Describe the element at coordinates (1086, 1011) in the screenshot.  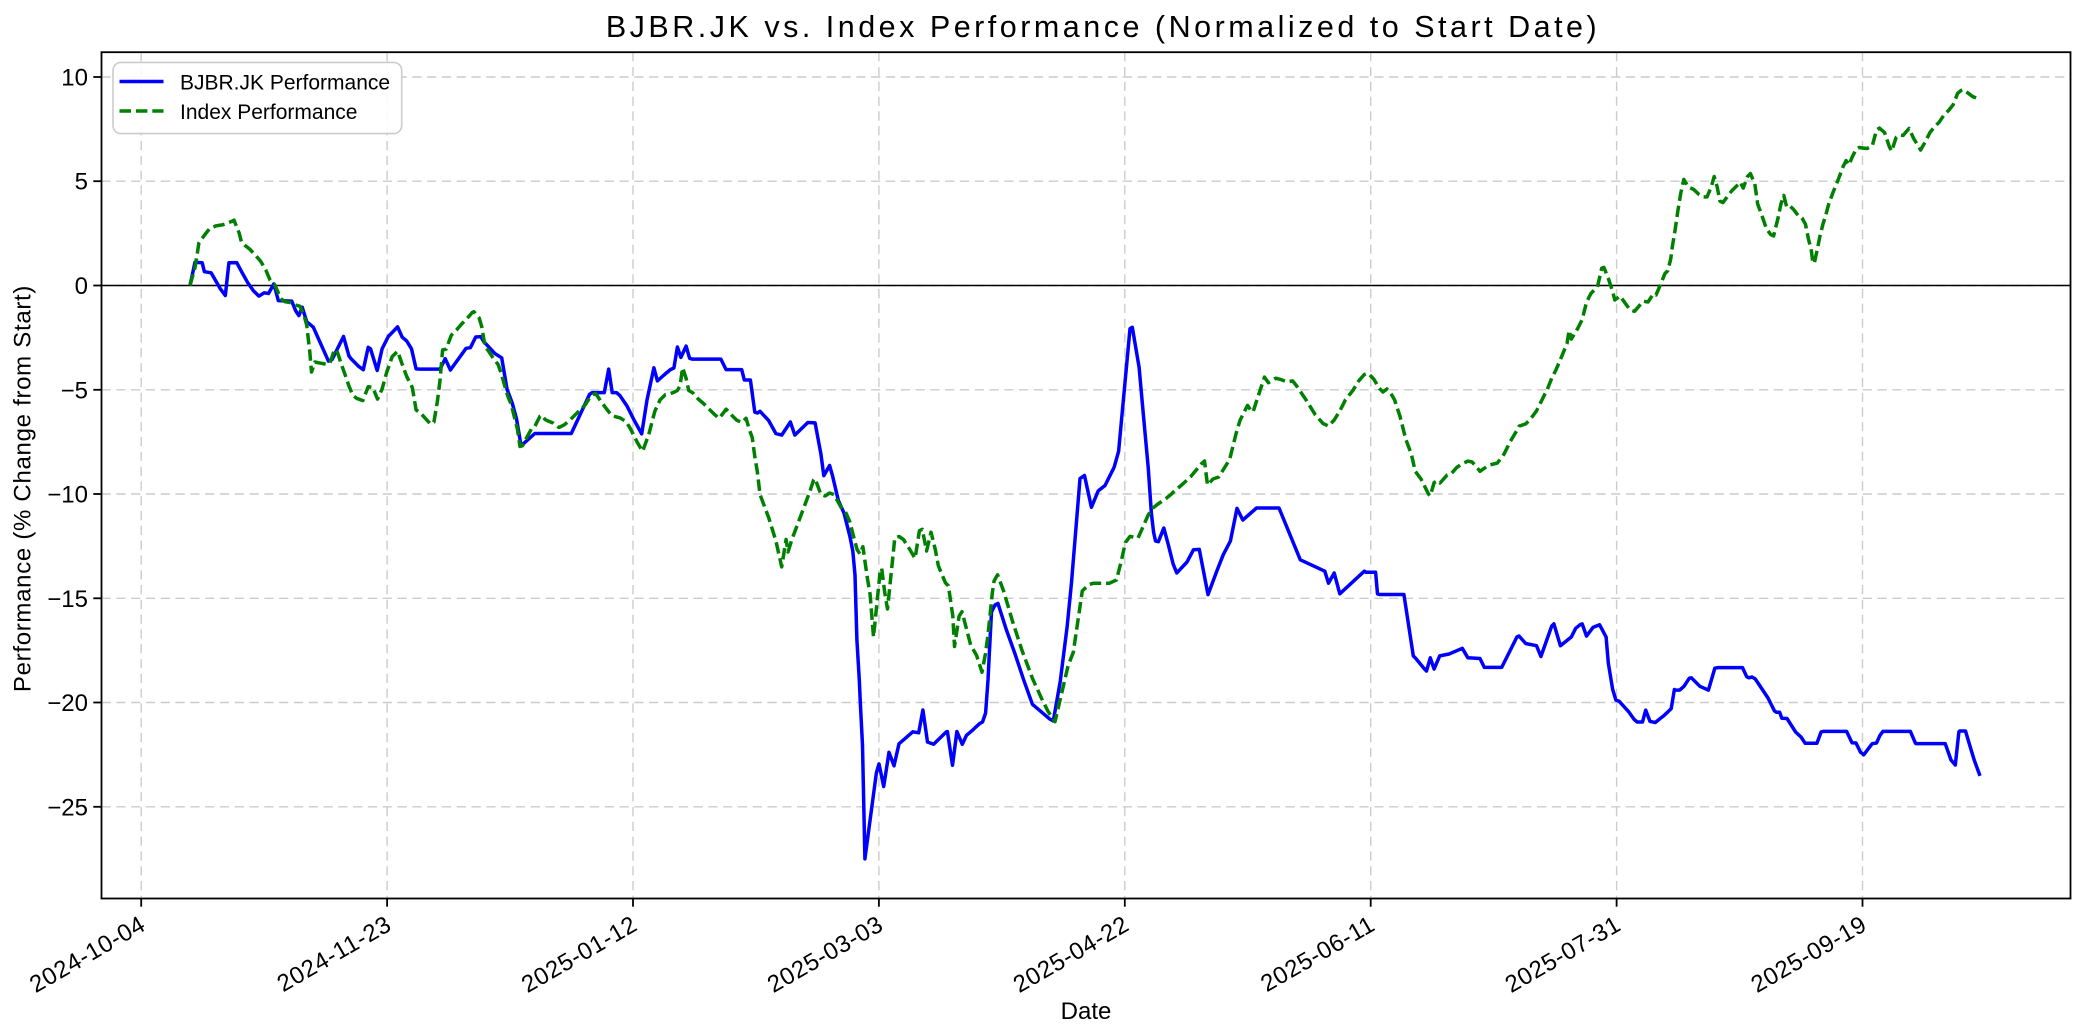
I see `svg-text: Date` at that location.